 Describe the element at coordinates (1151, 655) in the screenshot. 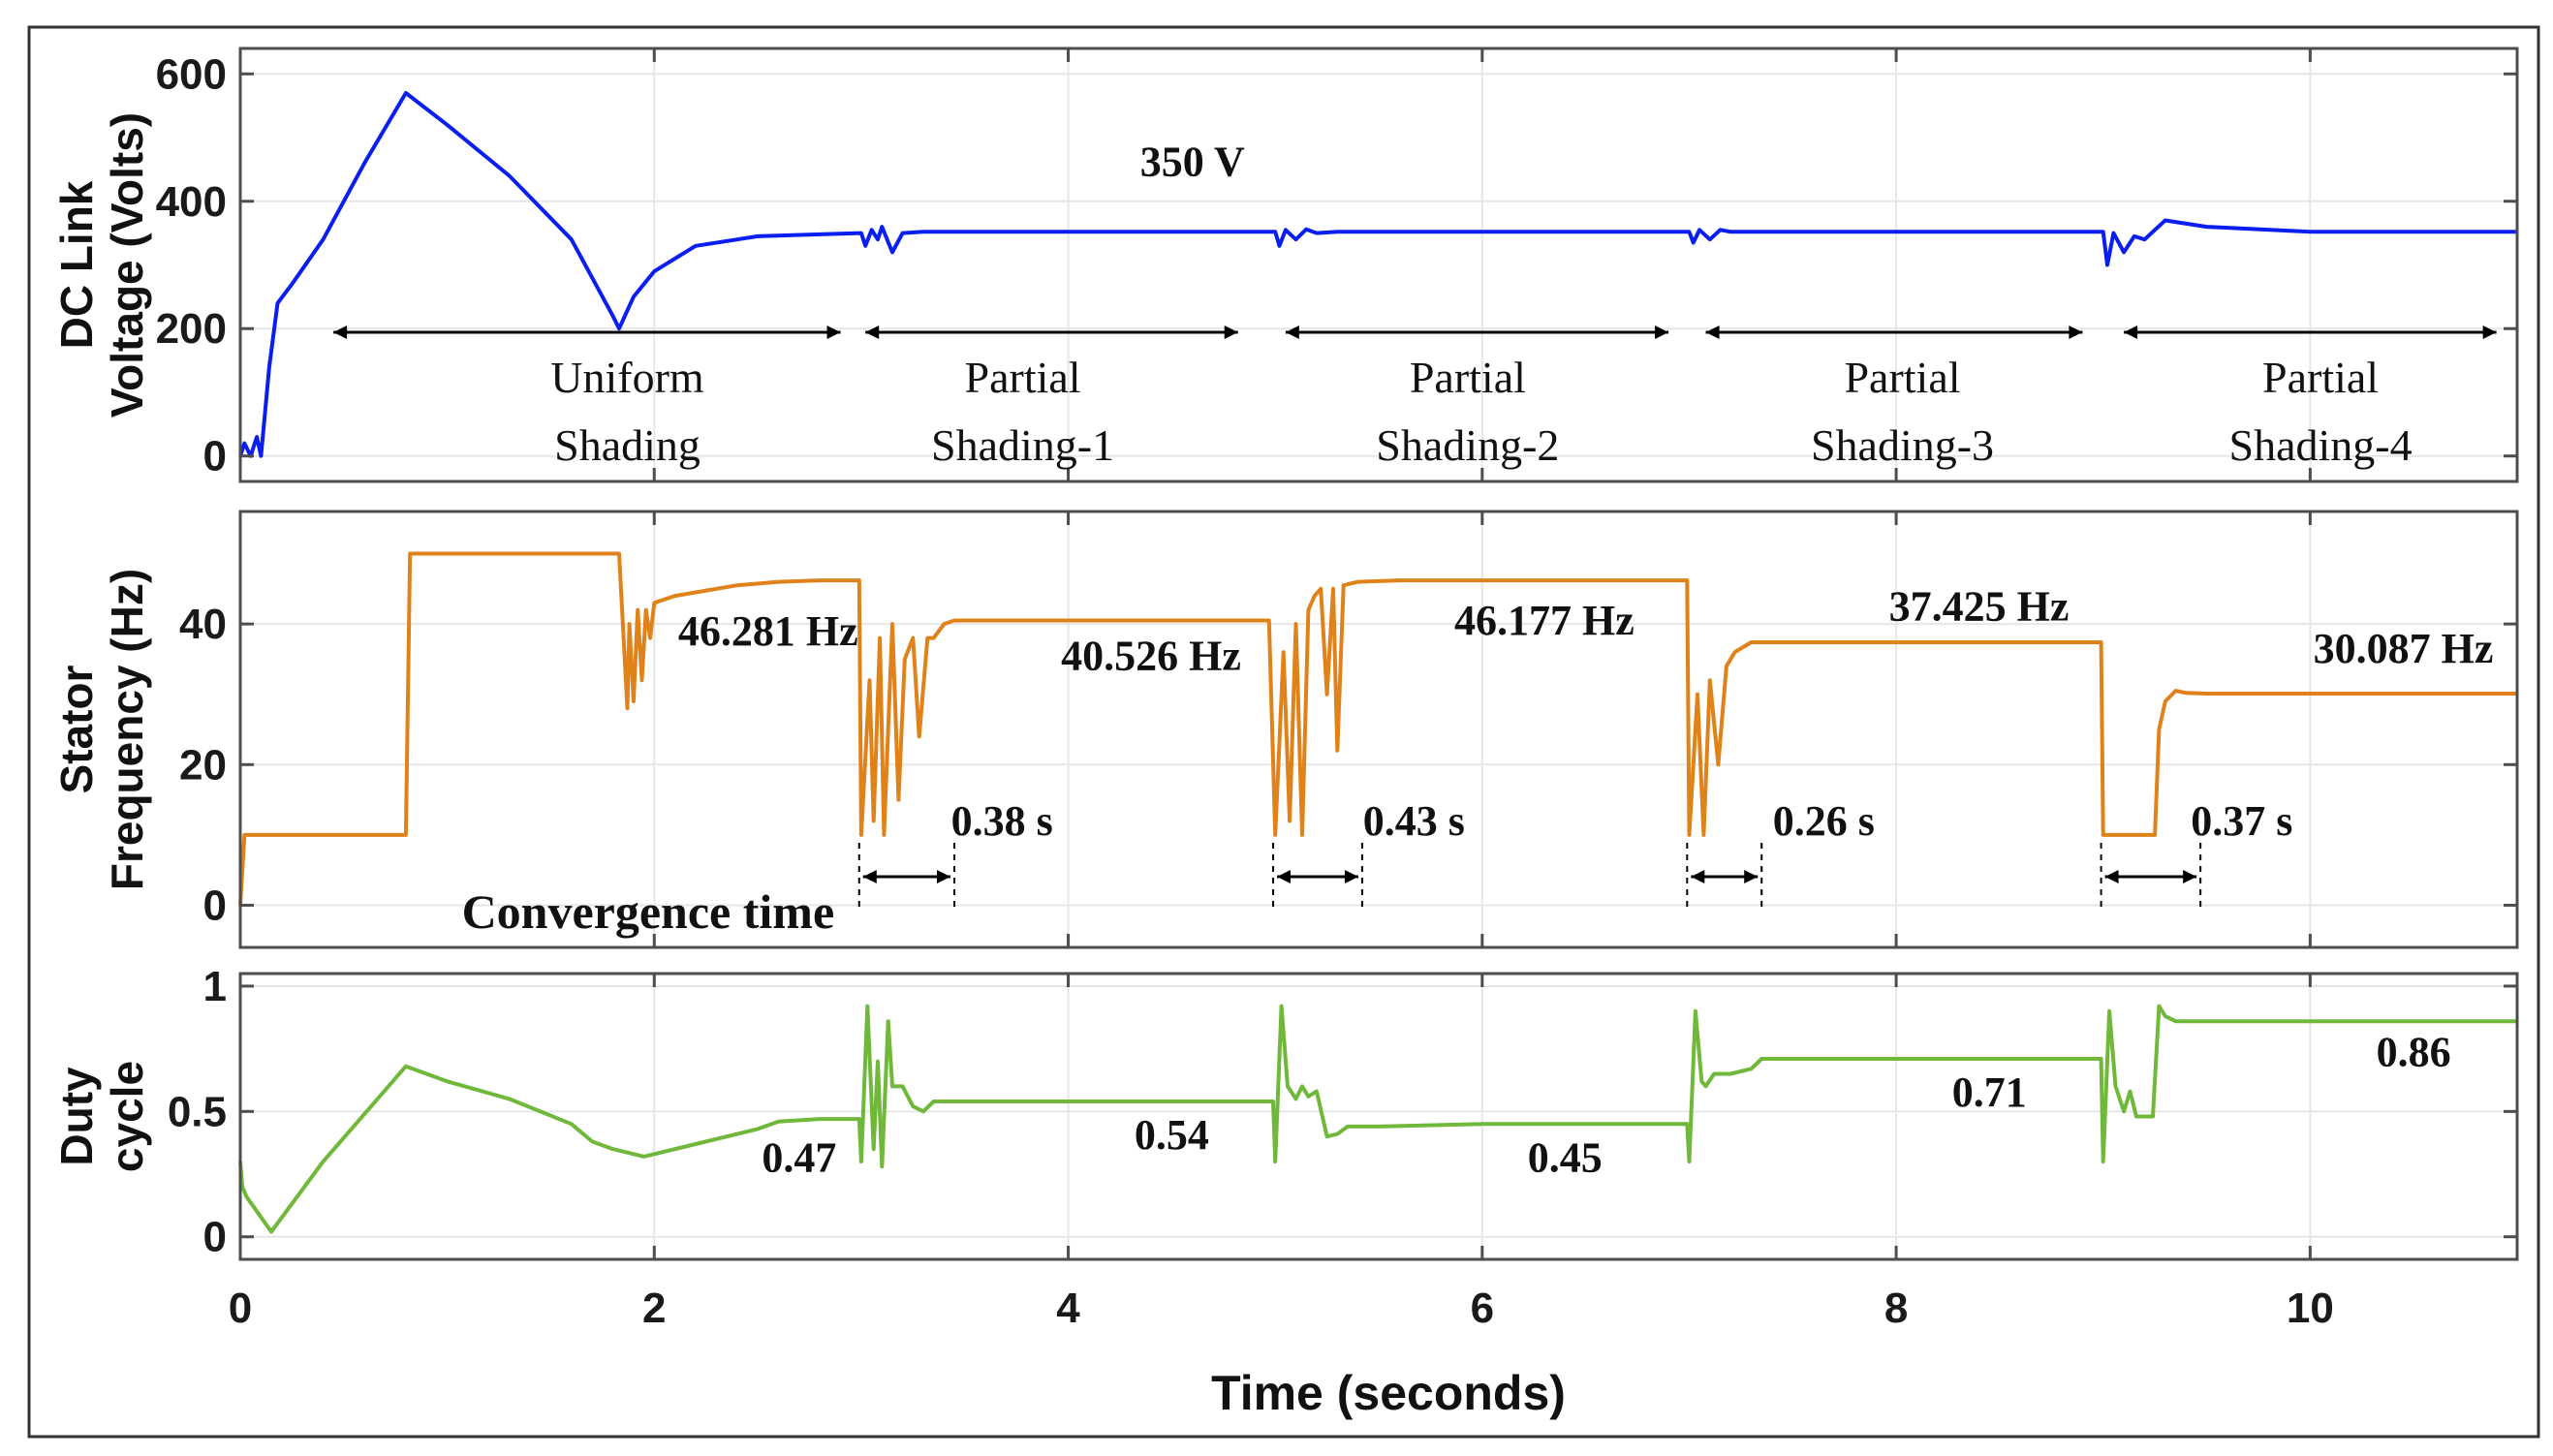

I see `frequency-value-label-1: 40.526 Hz` at that location.